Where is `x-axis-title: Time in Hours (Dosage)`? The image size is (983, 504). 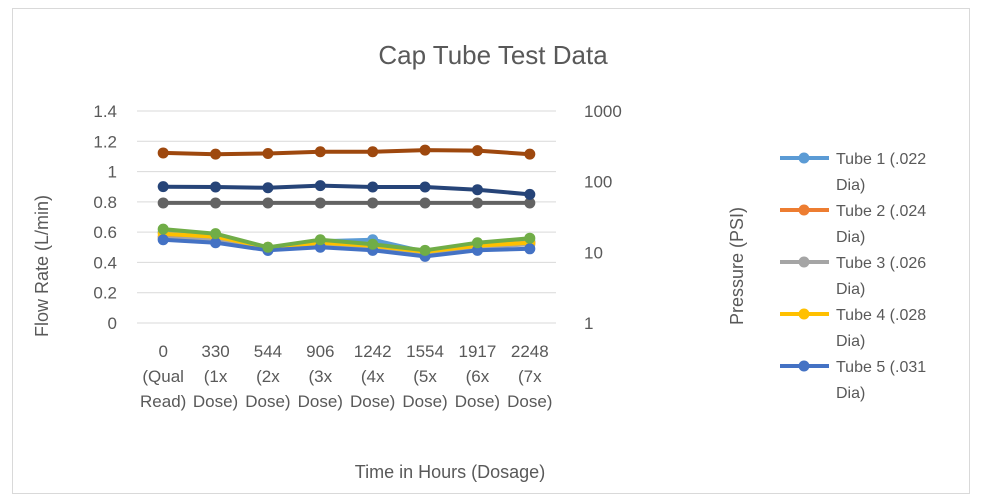 x-axis-title: Time in Hours (Dosage) is located at coordinates (450, 472).